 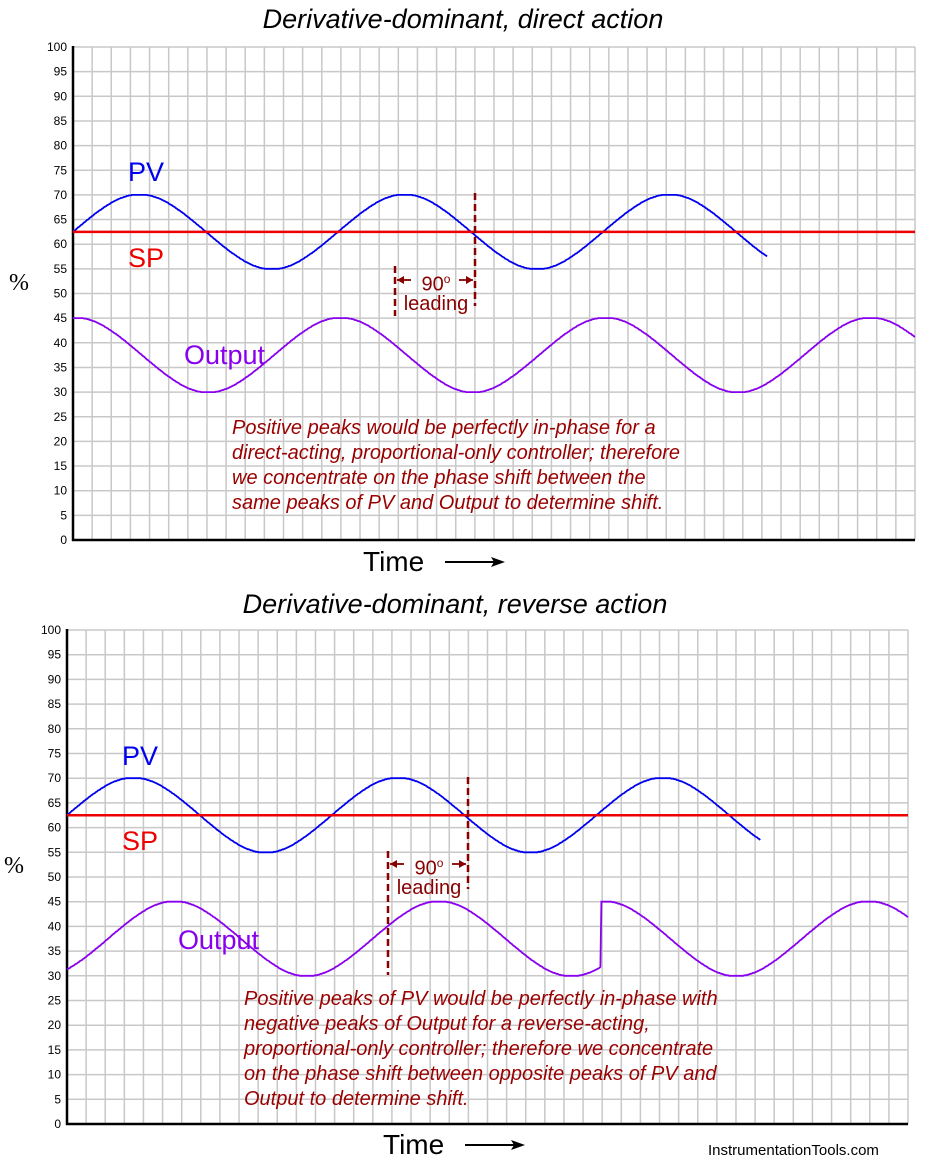 What do you see at coordinates (455, 604) in the screenshot?
I see `chart-title: Derivative-dominant, reverse action` at bounding box center [455, 604].